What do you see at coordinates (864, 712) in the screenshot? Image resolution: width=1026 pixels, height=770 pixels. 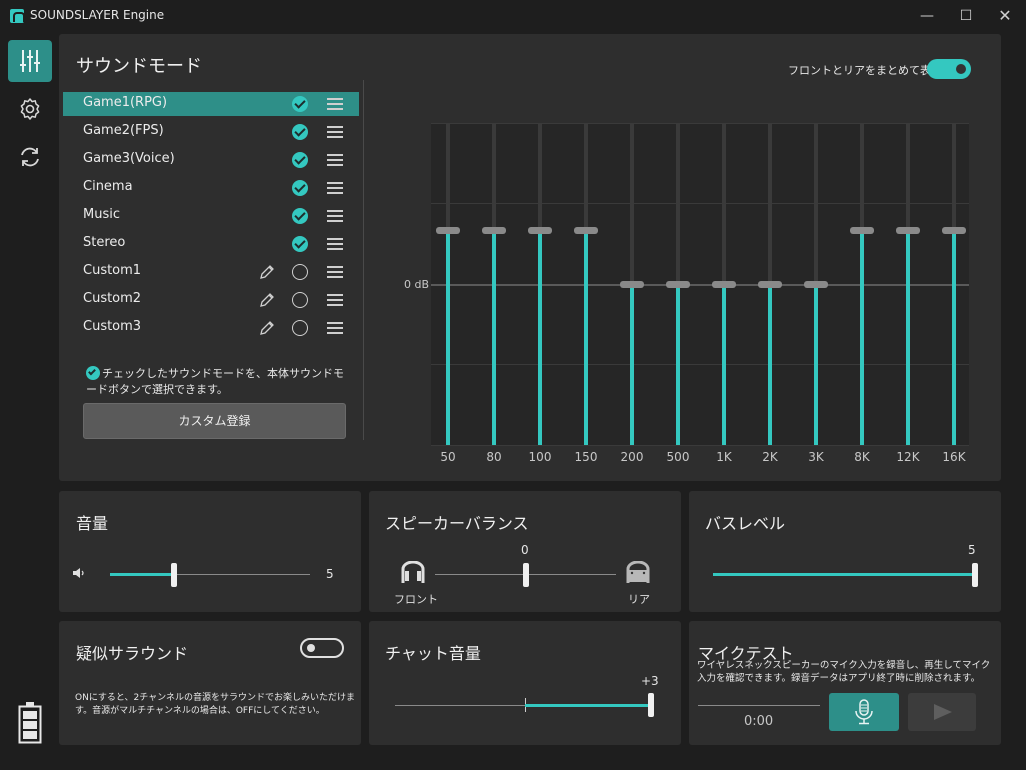 I see `record-button` at bounding box center [864, 712].